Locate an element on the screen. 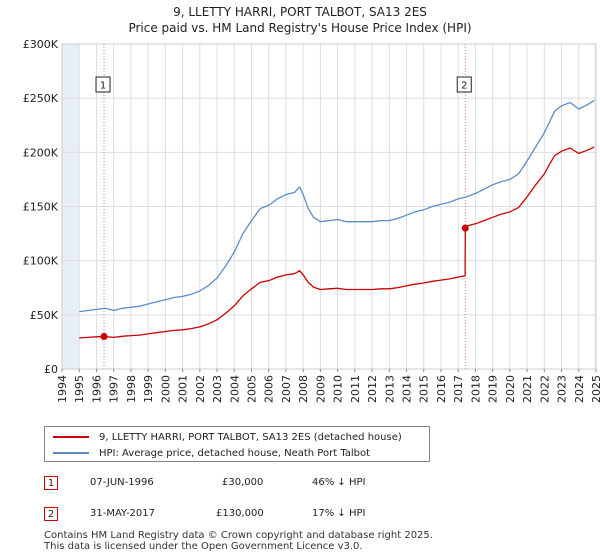 The image size is (600, 560). y-tick-label: £0 is located at coordinates (51, 369).